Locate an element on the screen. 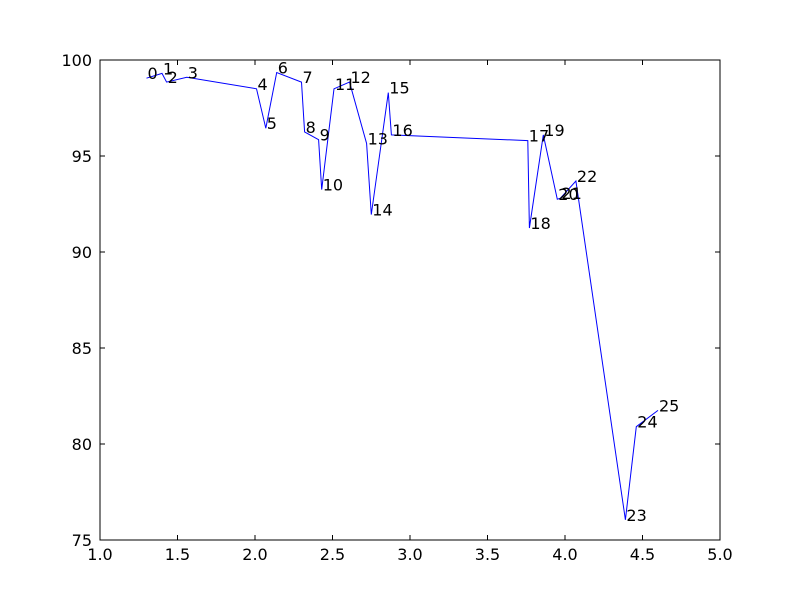  point-label: 3 is located at coordinates (193, 72).